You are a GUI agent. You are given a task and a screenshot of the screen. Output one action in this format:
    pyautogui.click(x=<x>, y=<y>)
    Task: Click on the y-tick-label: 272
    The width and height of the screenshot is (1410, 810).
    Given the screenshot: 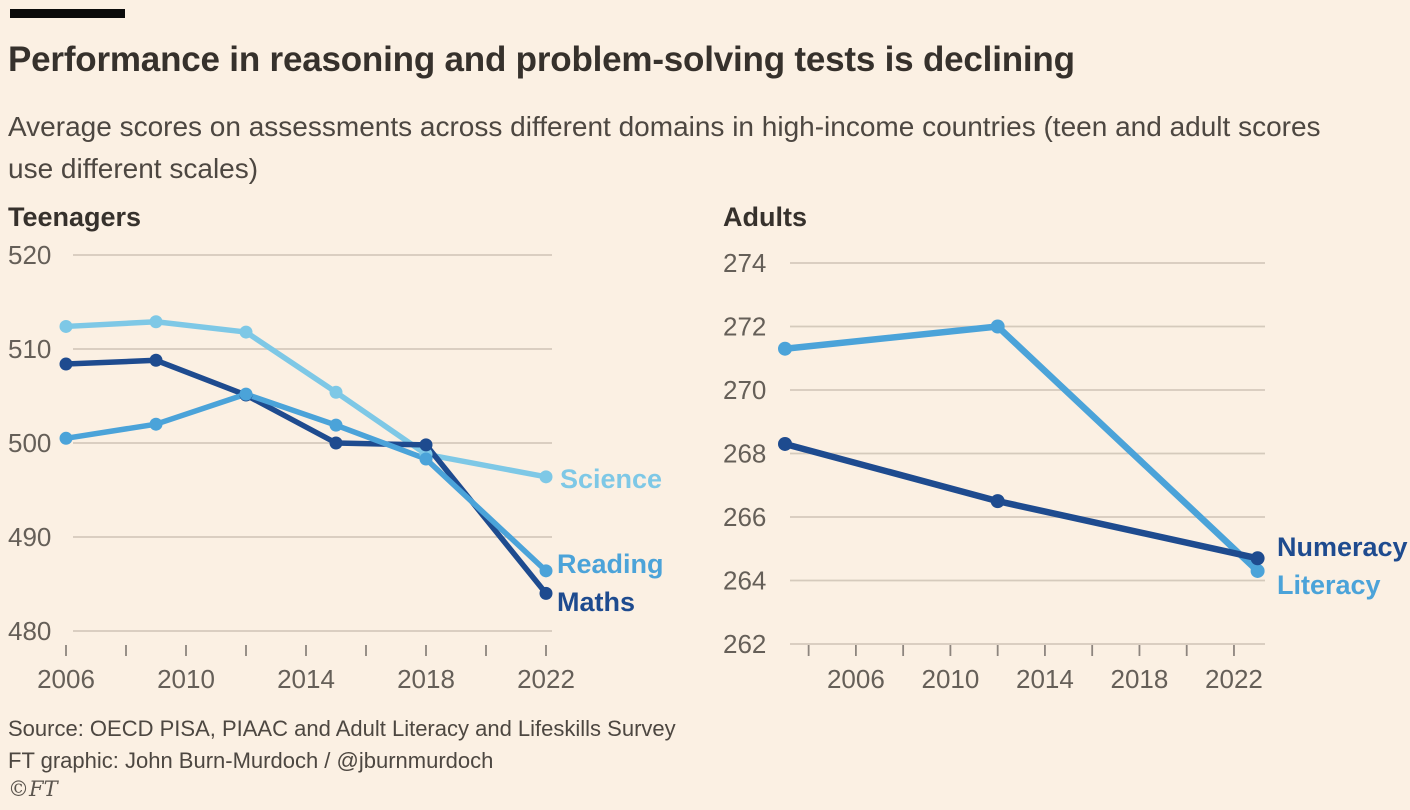 What is the action you would take?
    pyautogui.click(x=744, y=327)
    